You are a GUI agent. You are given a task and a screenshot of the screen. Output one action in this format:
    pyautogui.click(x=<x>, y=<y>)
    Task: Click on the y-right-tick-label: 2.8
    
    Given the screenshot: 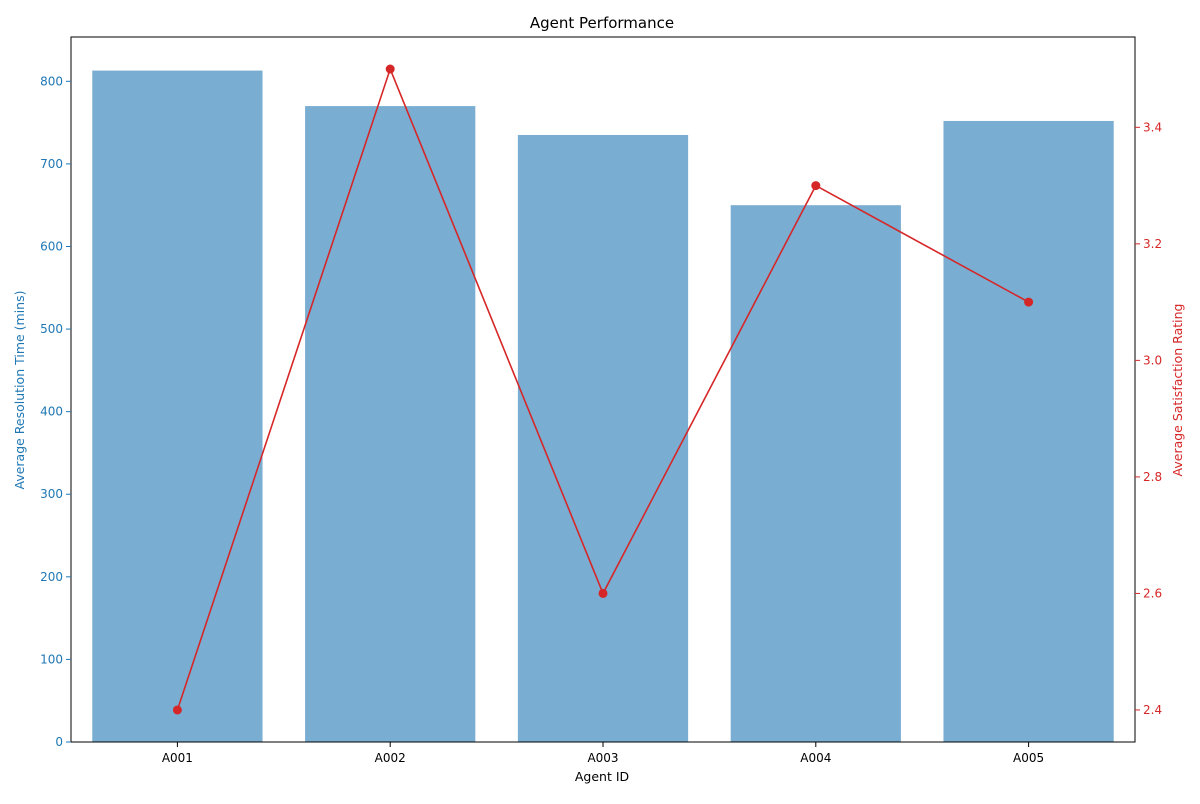 What is the action you would take?
    pyautogui.click(x=1152, y=477)
    